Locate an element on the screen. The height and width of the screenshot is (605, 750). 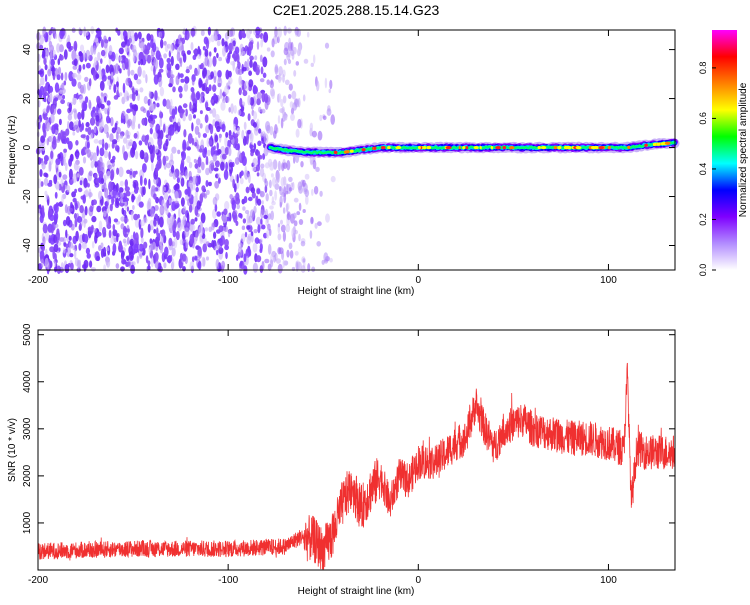
colorbar-tick-label: 0.4 is located at coordinates (703, 169).